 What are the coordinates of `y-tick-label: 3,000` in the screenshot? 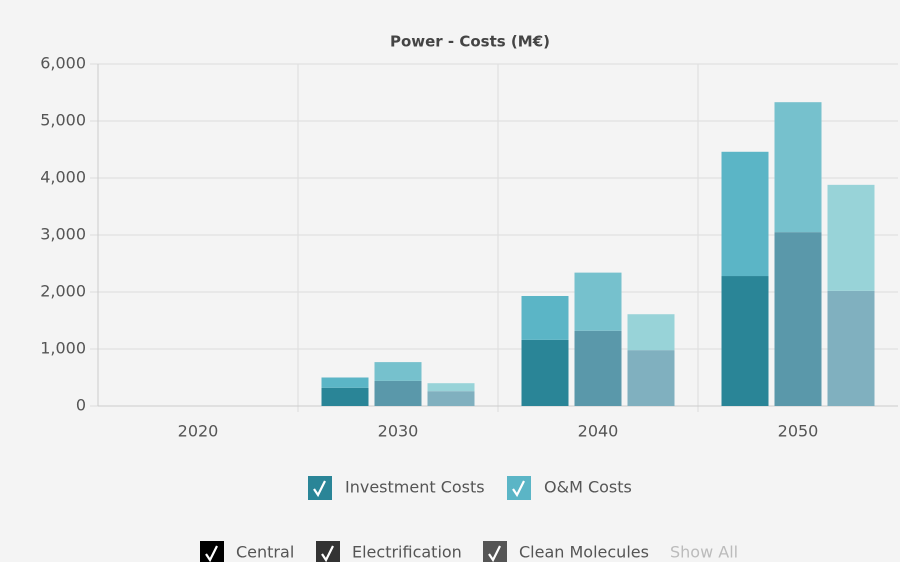 It's located at (63, 234).